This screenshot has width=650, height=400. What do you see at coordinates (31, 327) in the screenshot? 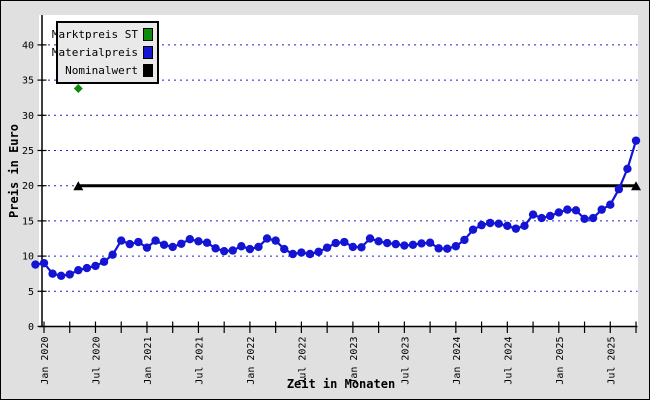
I see `y-tick-label: 0` at bounding box center [31, 327].